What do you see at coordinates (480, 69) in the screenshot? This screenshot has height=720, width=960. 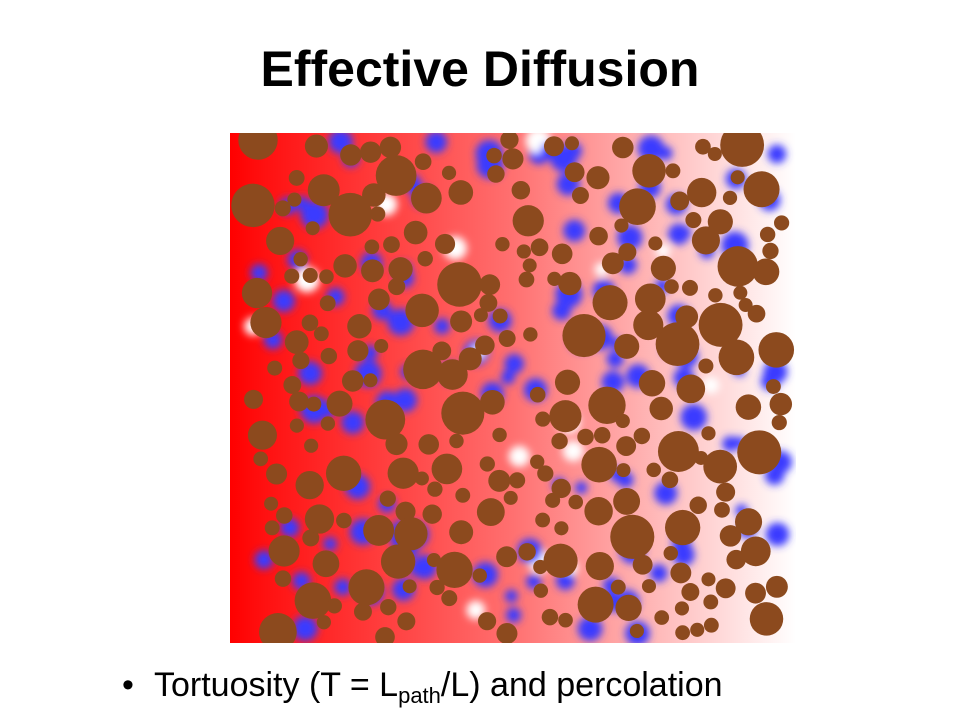 I see `slide-title: Effective Diffusion` at bounding box center [480, 69].